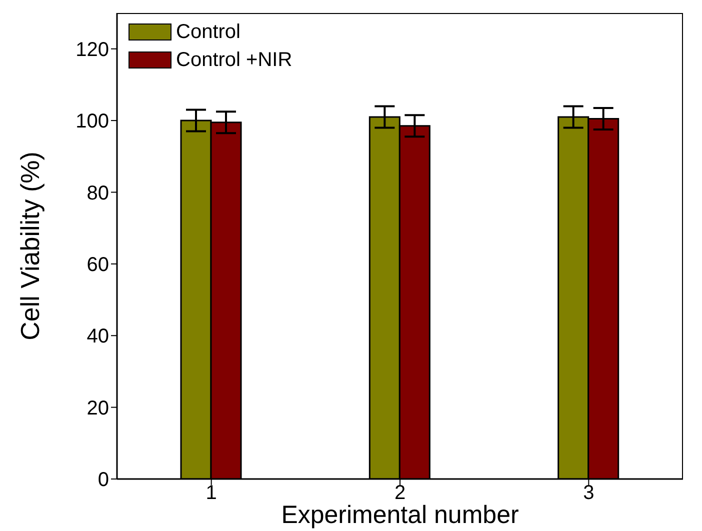  Describe the element at coordinates (92, 49) in the screenshot. I see `y-tick-label: 120` at that location.